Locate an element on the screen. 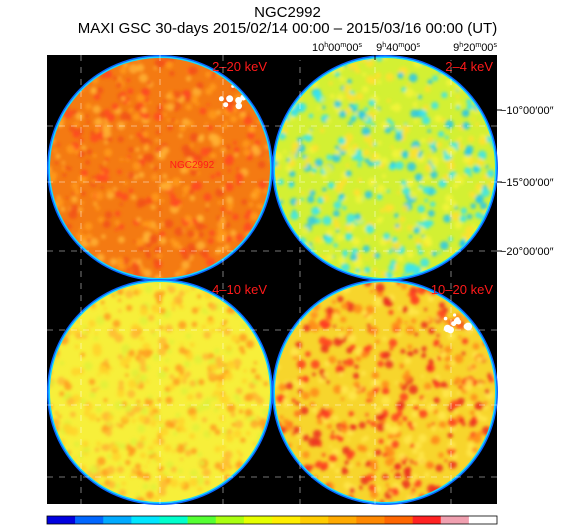  source-label: NGC2992 is located at coordinates (192, 165).